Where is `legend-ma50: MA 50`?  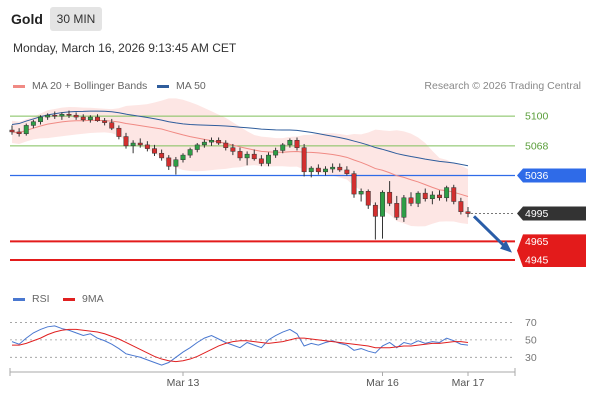
legend-ma50: MA 50 is located at coordinates (181, 86).